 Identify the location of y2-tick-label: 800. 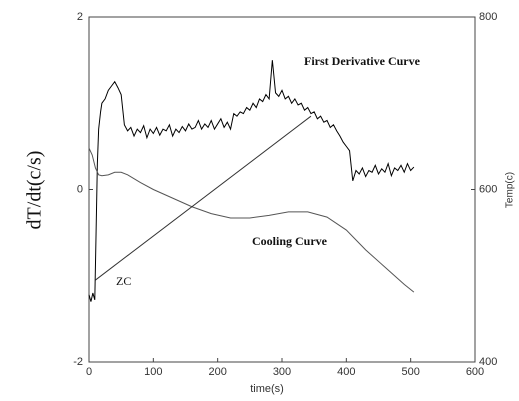
(488, 17).